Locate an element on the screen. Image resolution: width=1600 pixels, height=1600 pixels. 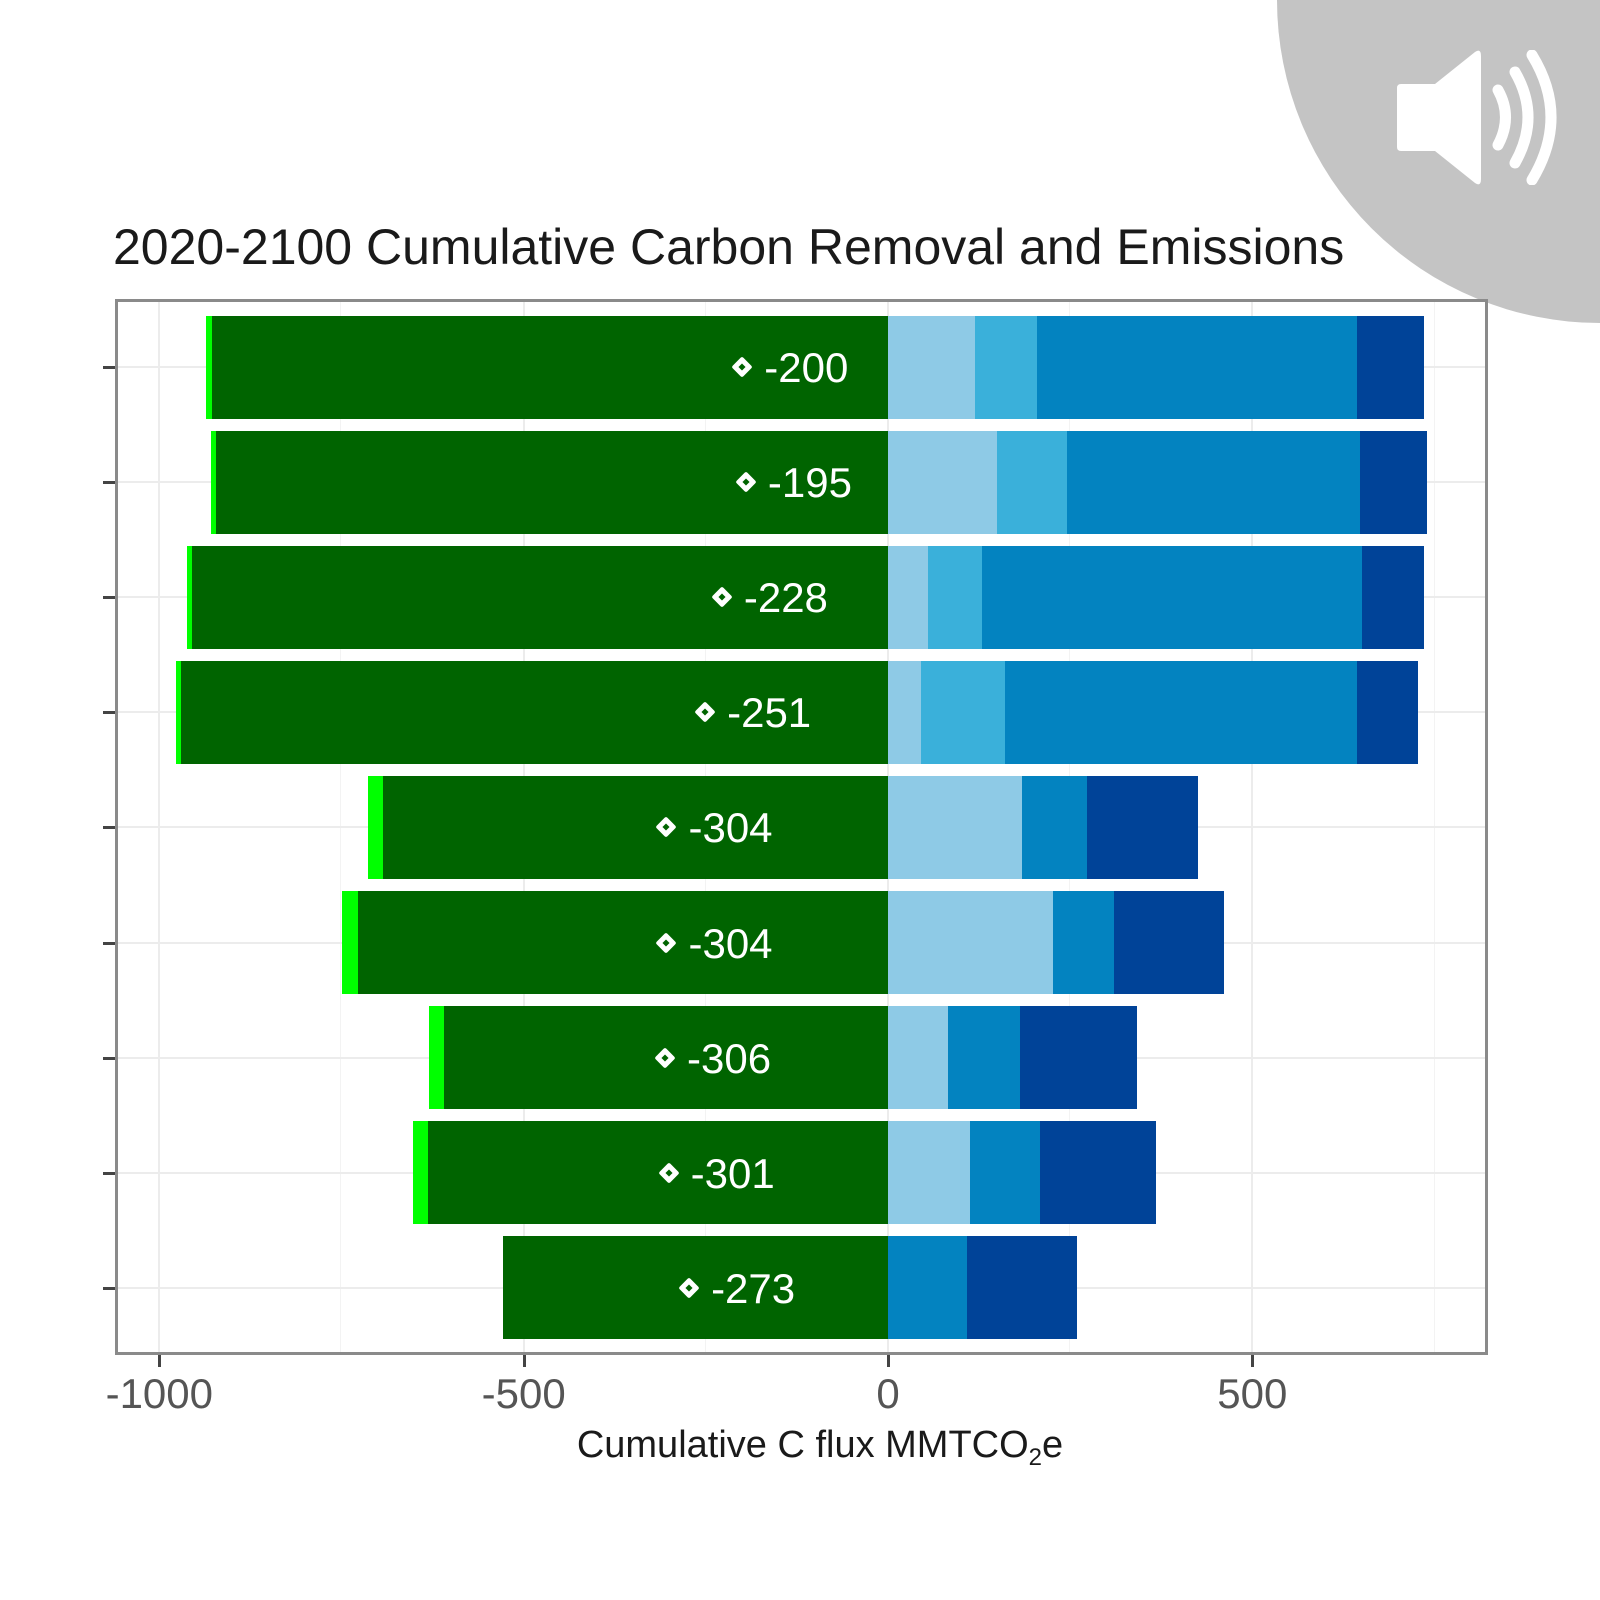
x-axis-tick-label: -500 is located at coordinates (523, 1393).